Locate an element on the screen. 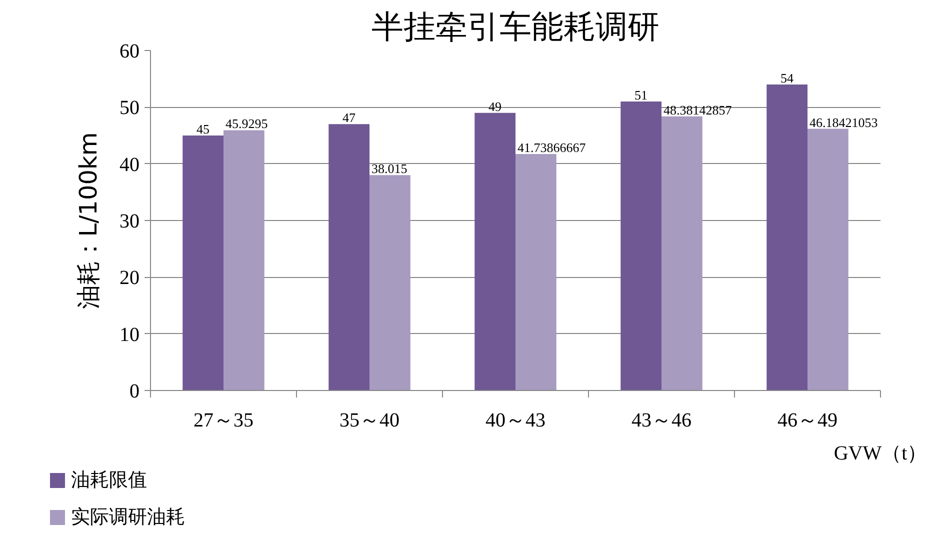 The height and width of the screenshot is (560, 951). legend-label: 油耗限值 is located at coordinates (109, 480).